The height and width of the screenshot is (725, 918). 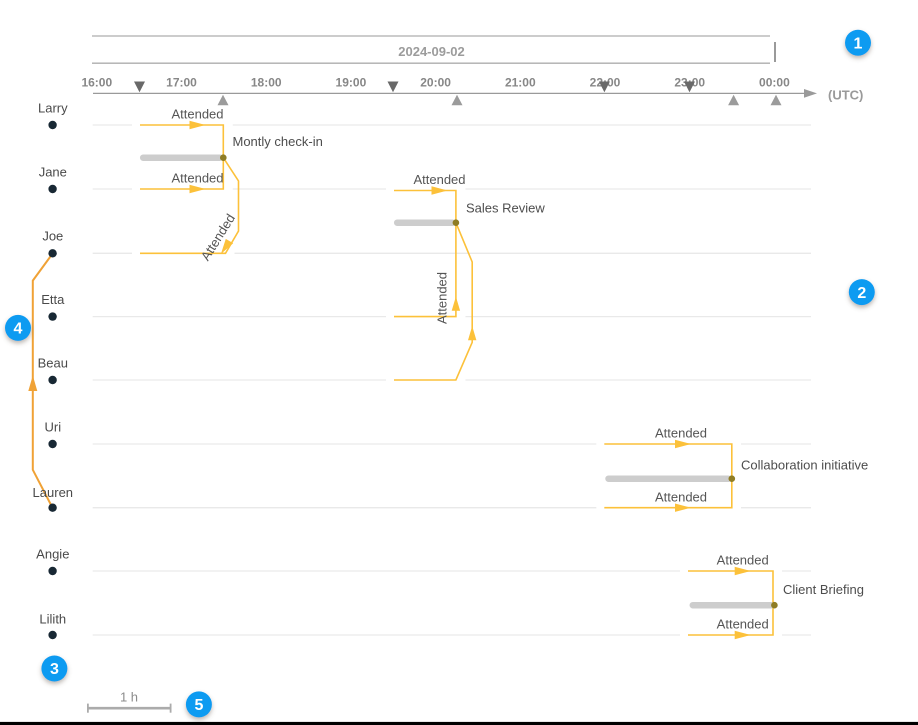 What do you see at coordinates (129, 697) in the screenshot?
I see `svg-text: 1 h` at bounding box center [129, 697].